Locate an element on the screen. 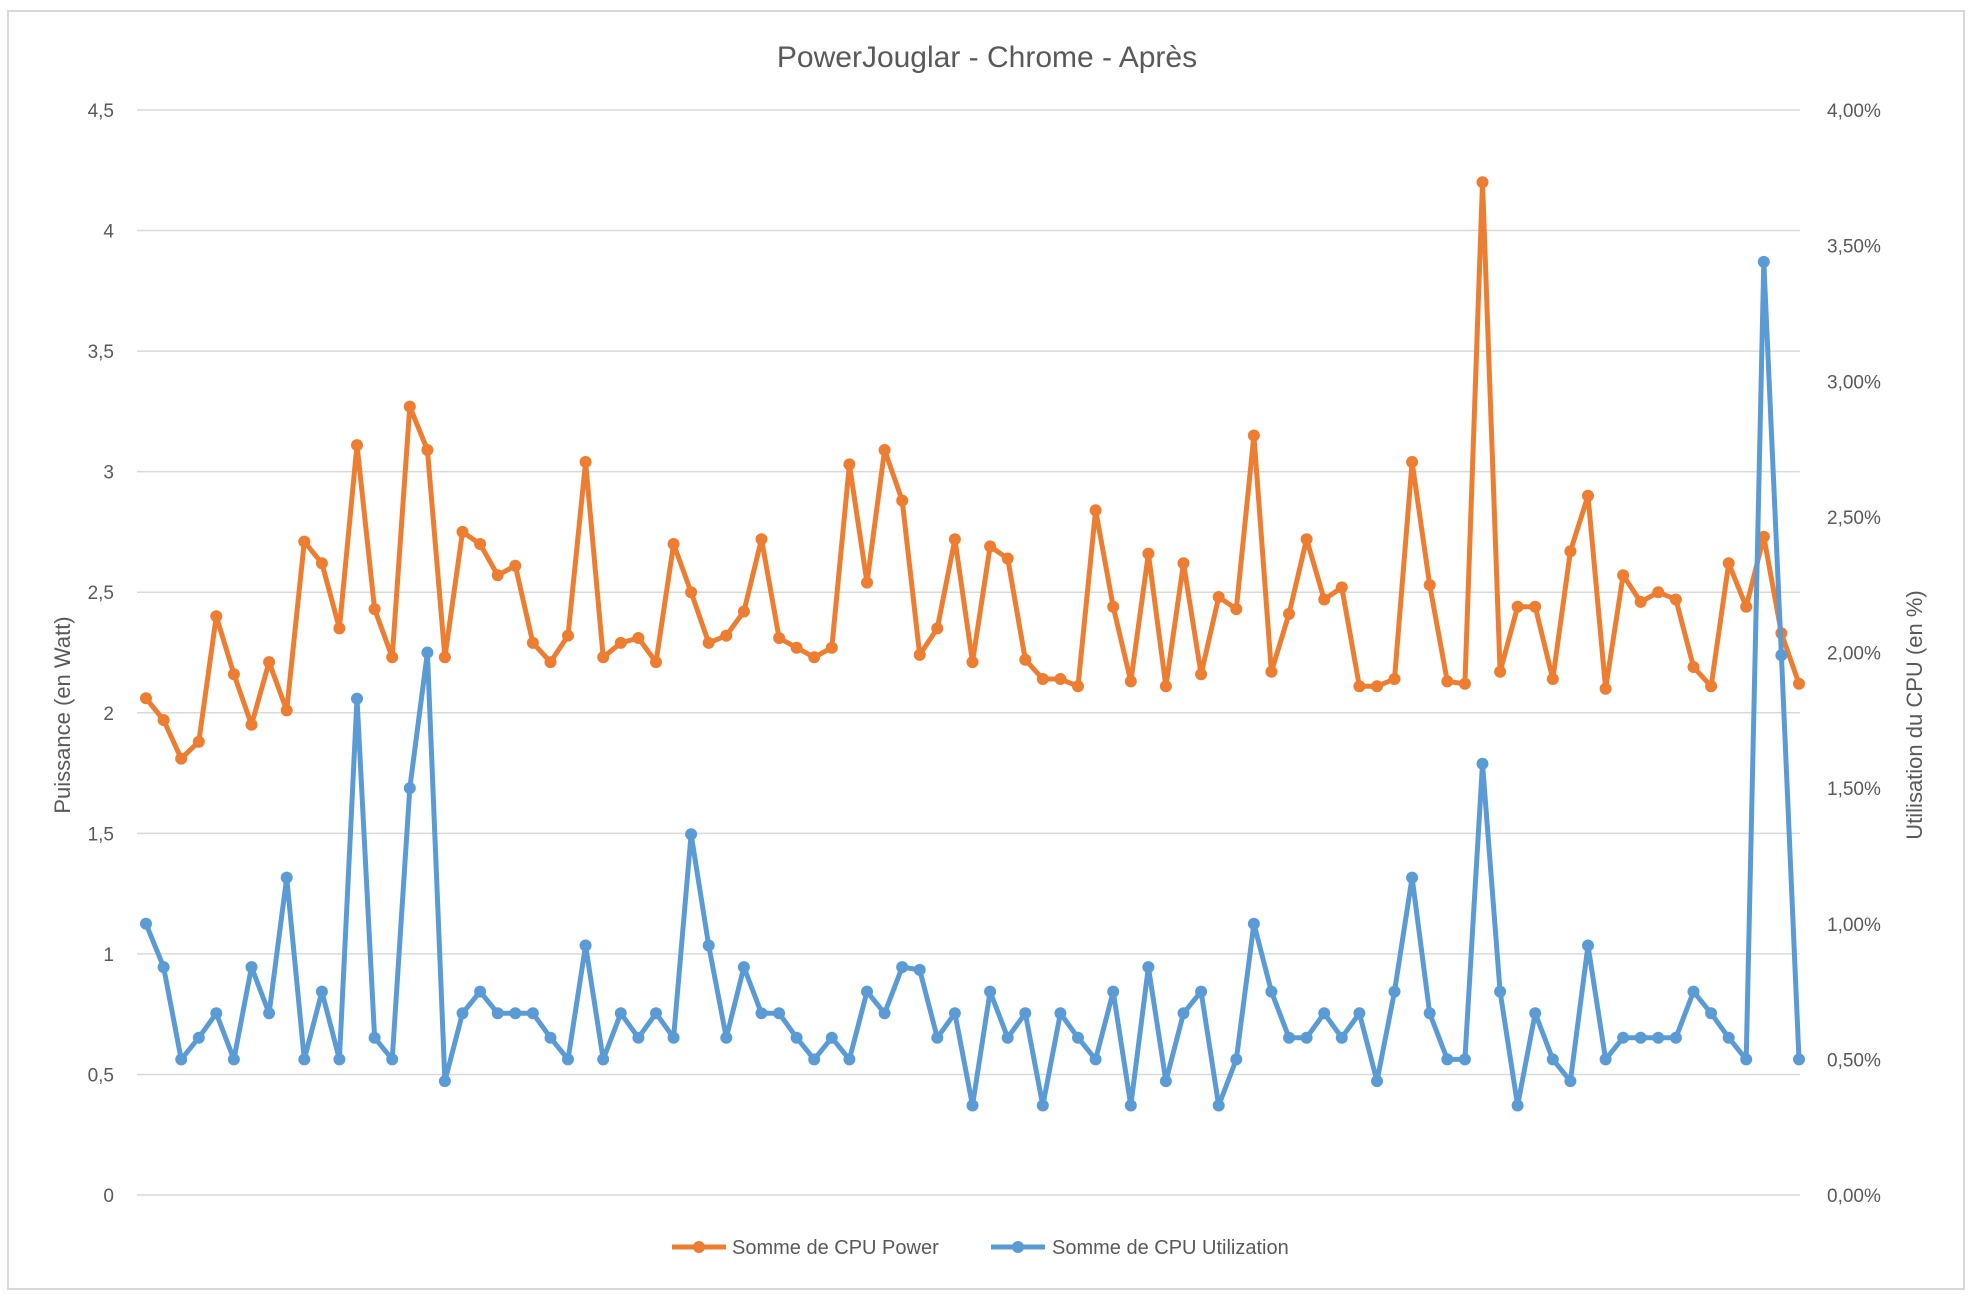 The width and height of the screenshot is (1974, 1297). right-tick-label: 0,00% is located at coordinates (1854, 1196).